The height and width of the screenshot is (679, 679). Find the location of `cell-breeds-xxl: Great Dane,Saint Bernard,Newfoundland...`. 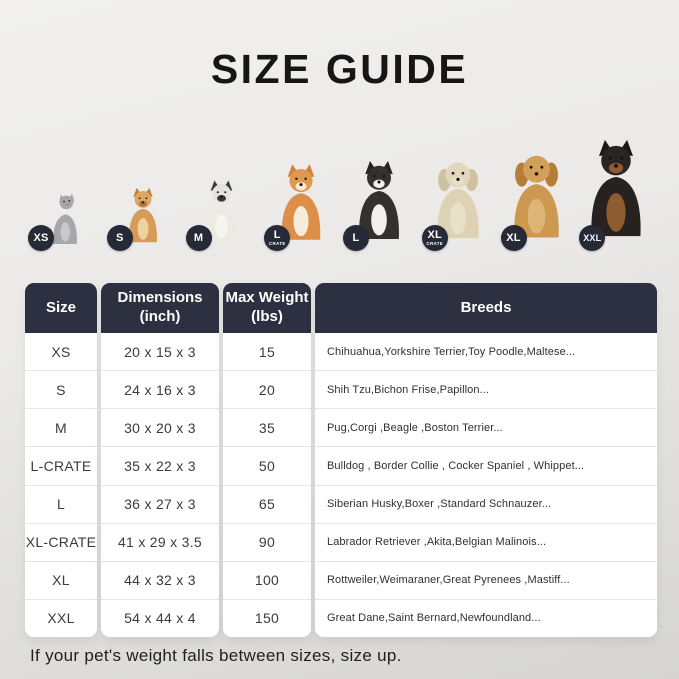

cell-breeds-xxl: Great Dane,Saint Bernard,Newfoundland... is located at coordinates (486, 617).